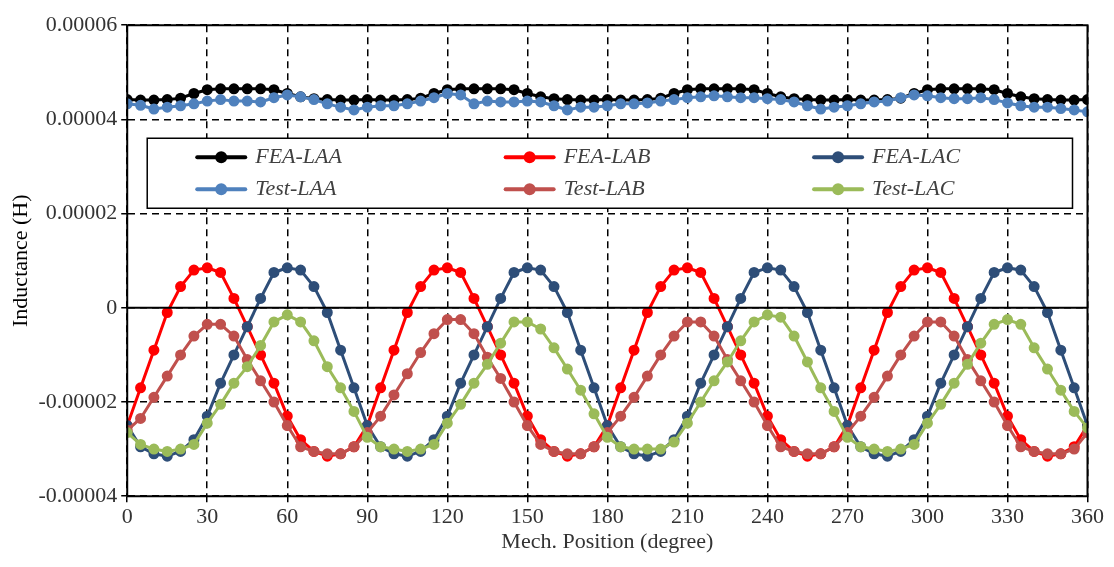 The height and width of the screenshot is (567, 1114). What do you see at coordinates (19, 260) in the screenshot?
I see `y-axis-title: Inductance (H)` at bounding box center [19, 260].